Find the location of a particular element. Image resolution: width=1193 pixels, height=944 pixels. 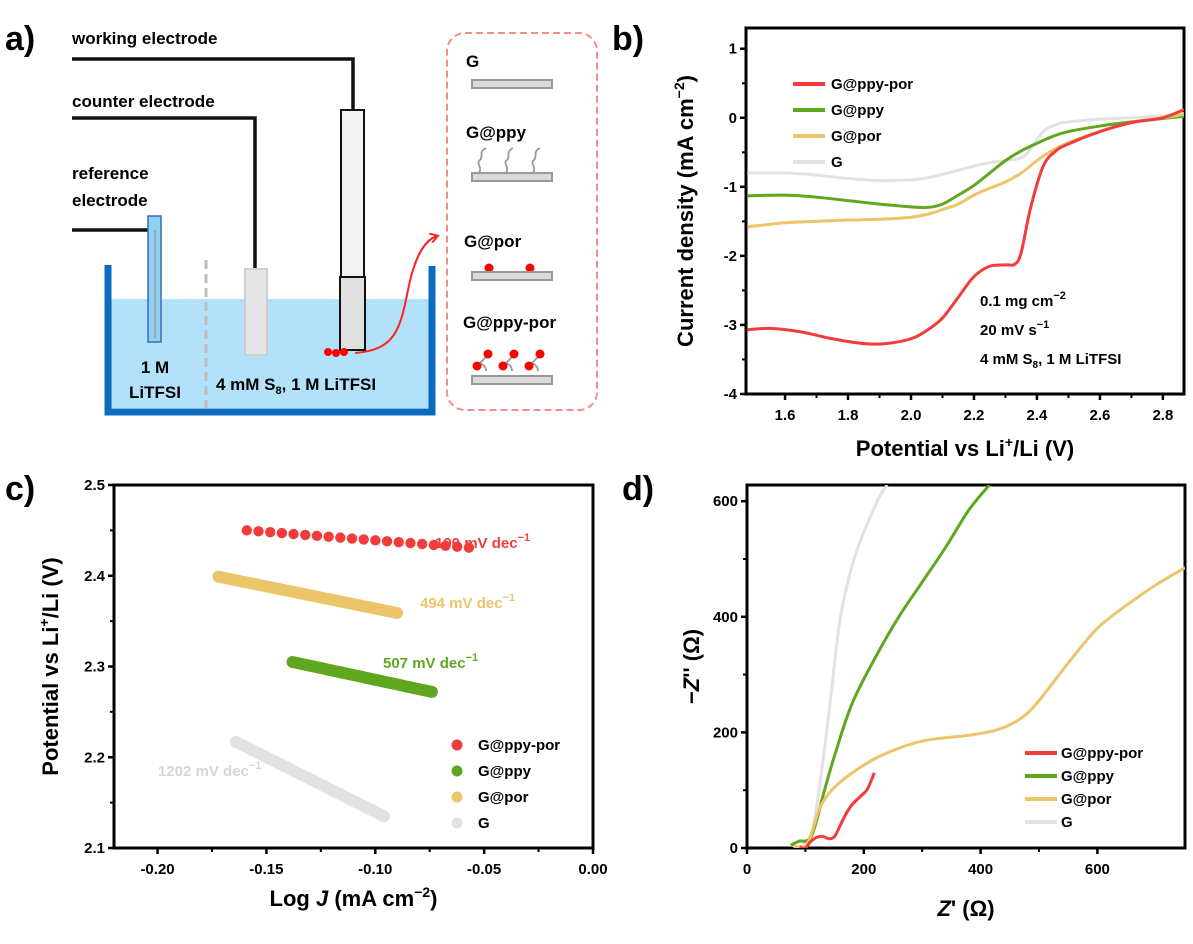

legend-label-g-por: G@por is located at coordinates (503, 797).